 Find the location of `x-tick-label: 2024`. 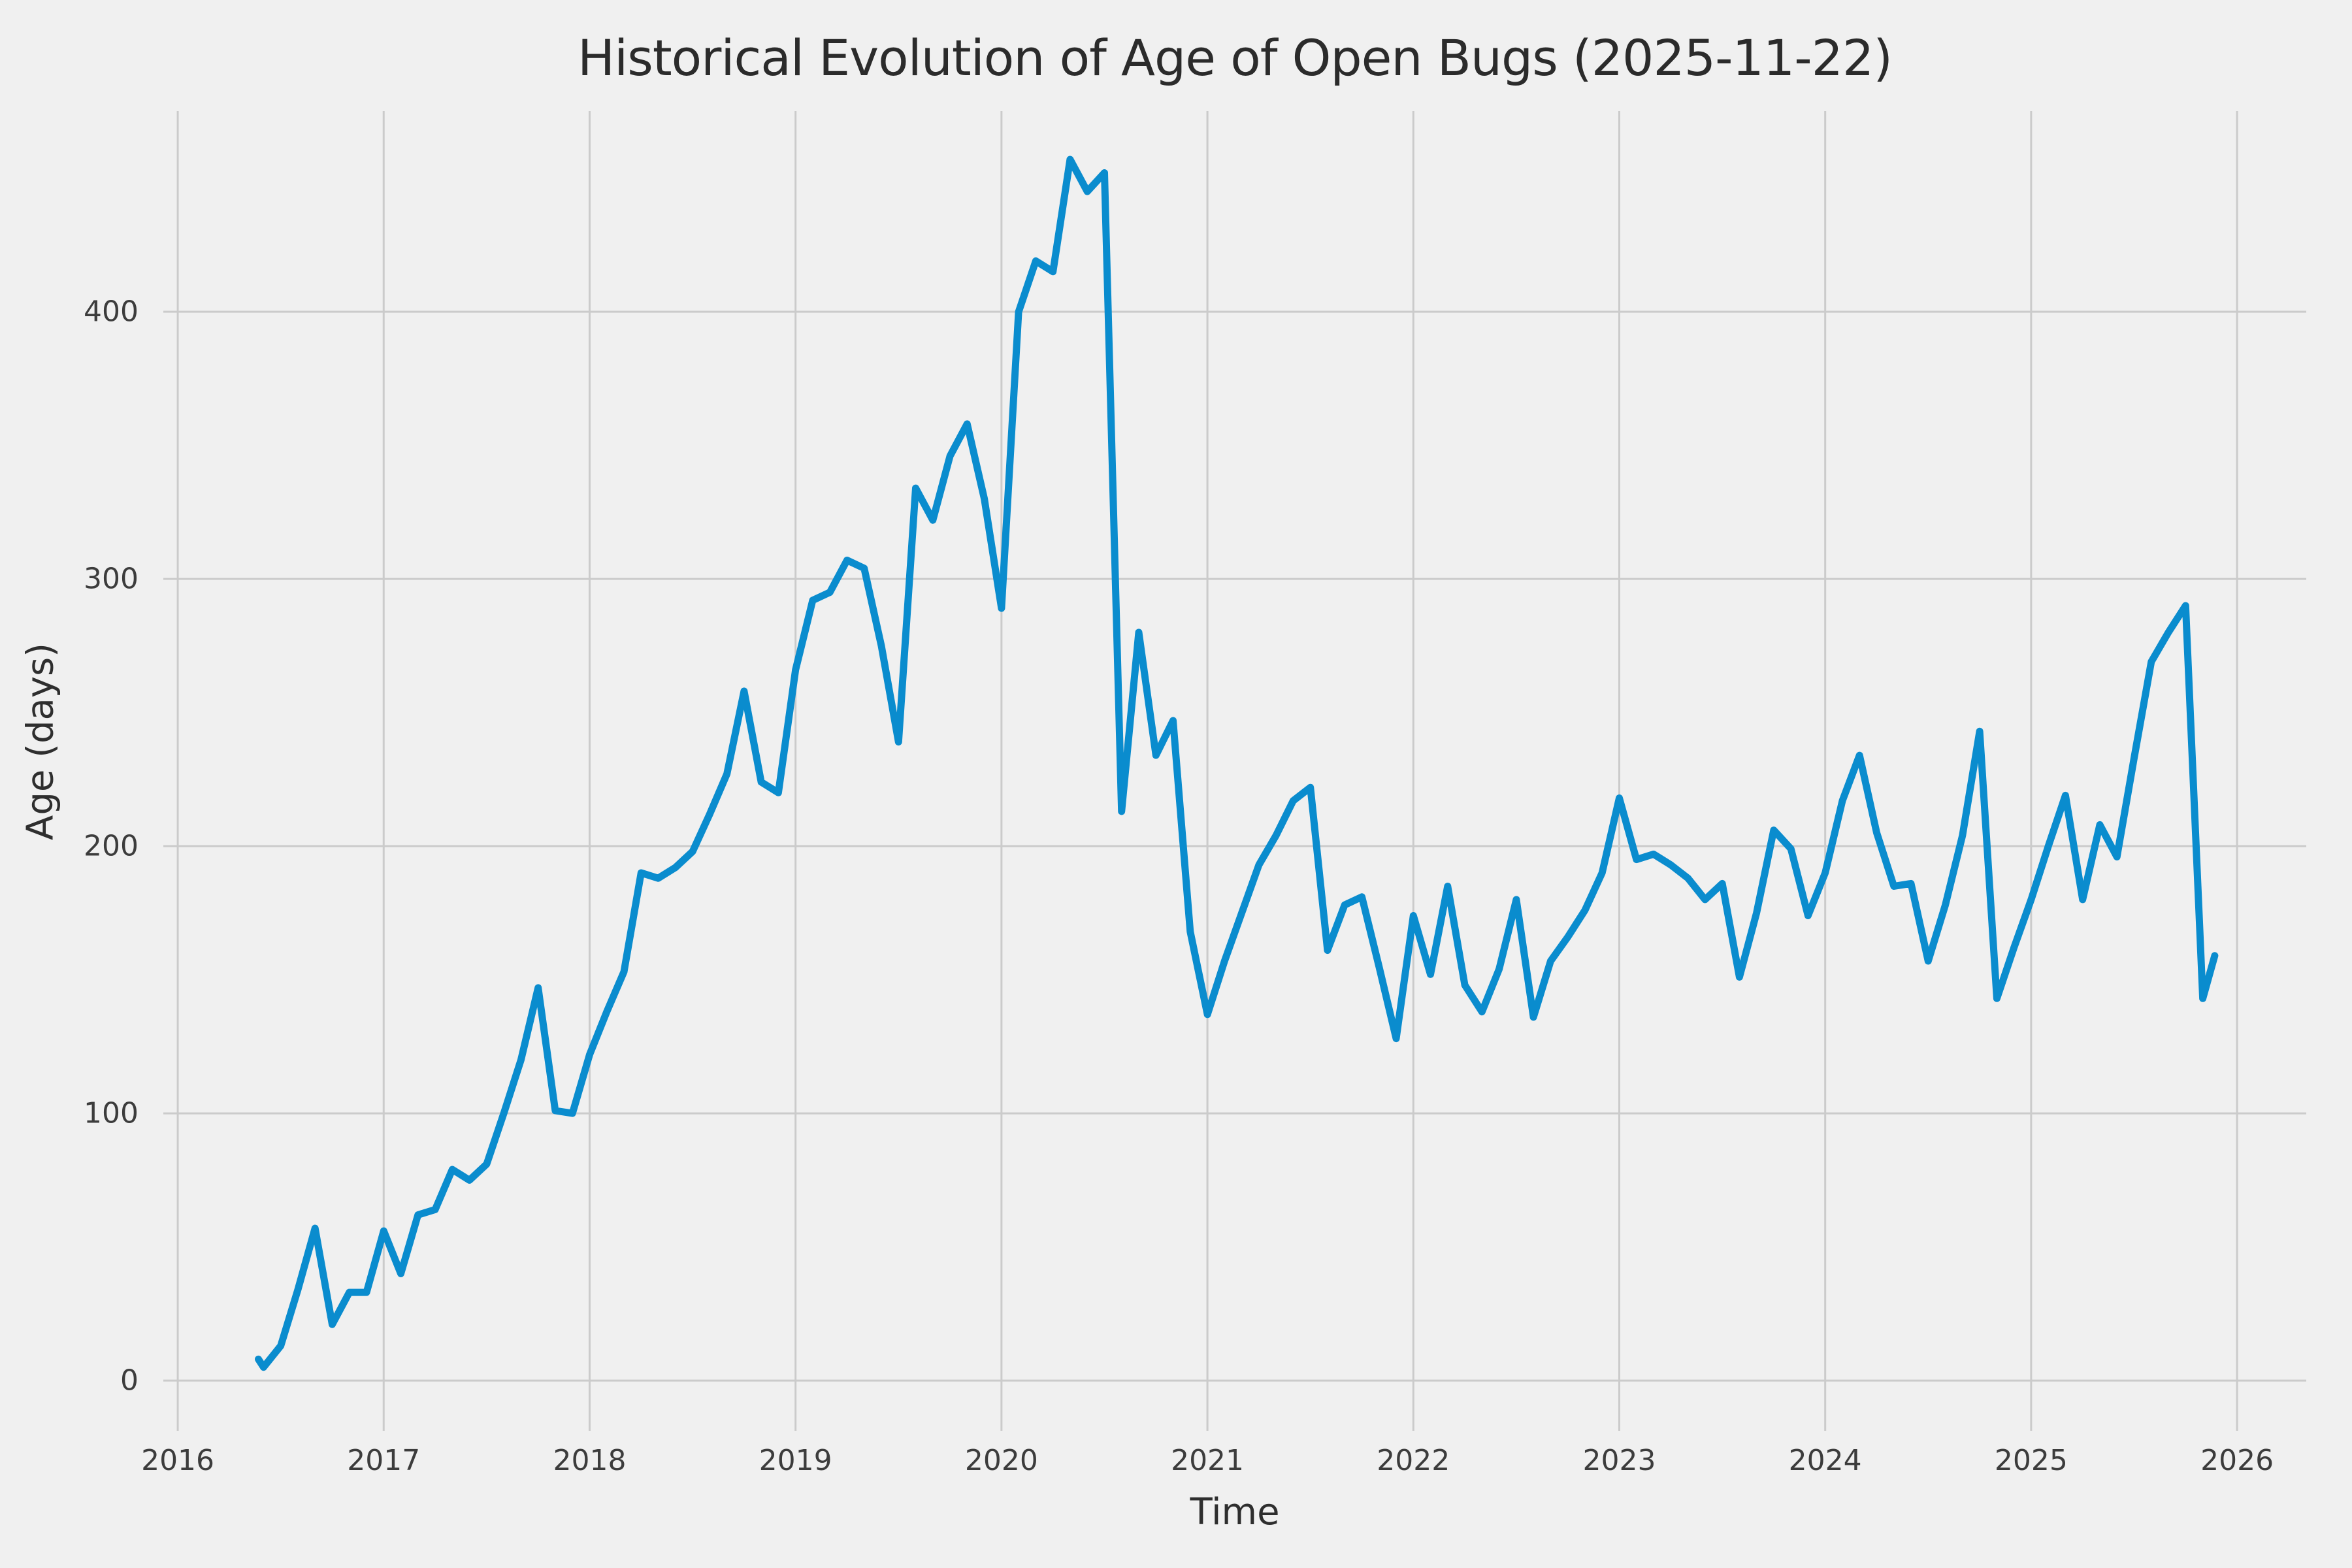

x-tick-label: 2024 is located at coordinates (1825, 1460).